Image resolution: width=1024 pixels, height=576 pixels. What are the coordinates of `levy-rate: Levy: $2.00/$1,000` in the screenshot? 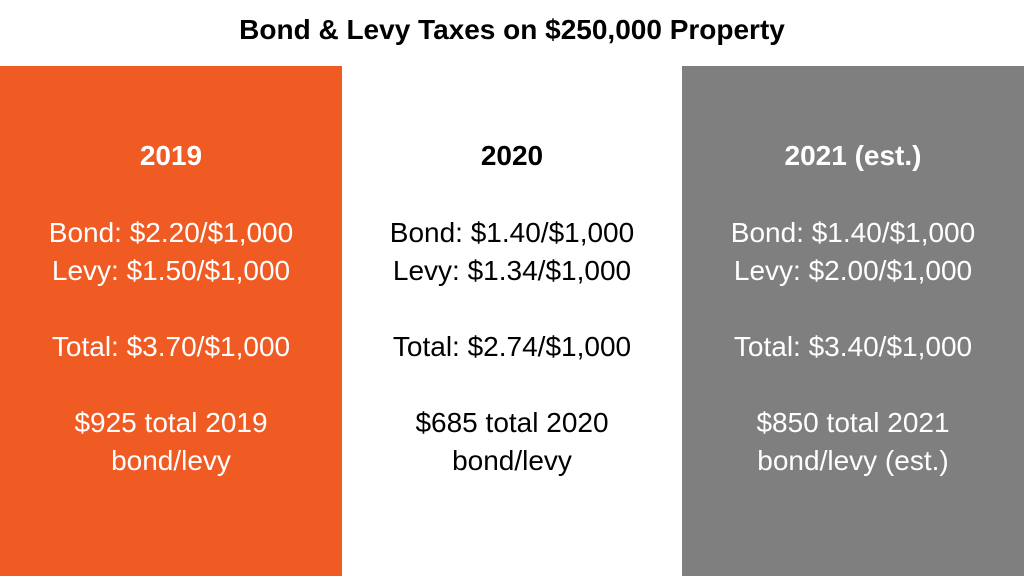 It's located at (853, 270).